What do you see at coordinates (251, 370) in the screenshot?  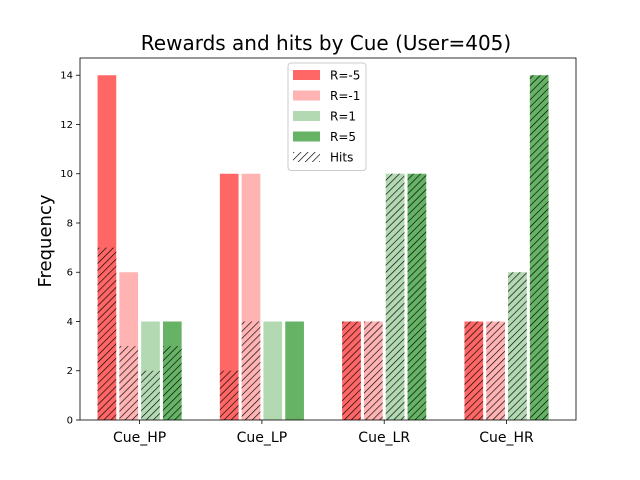 I see `hits-bar-Cue_LP-R=-1` at bounding box center [251, 370].